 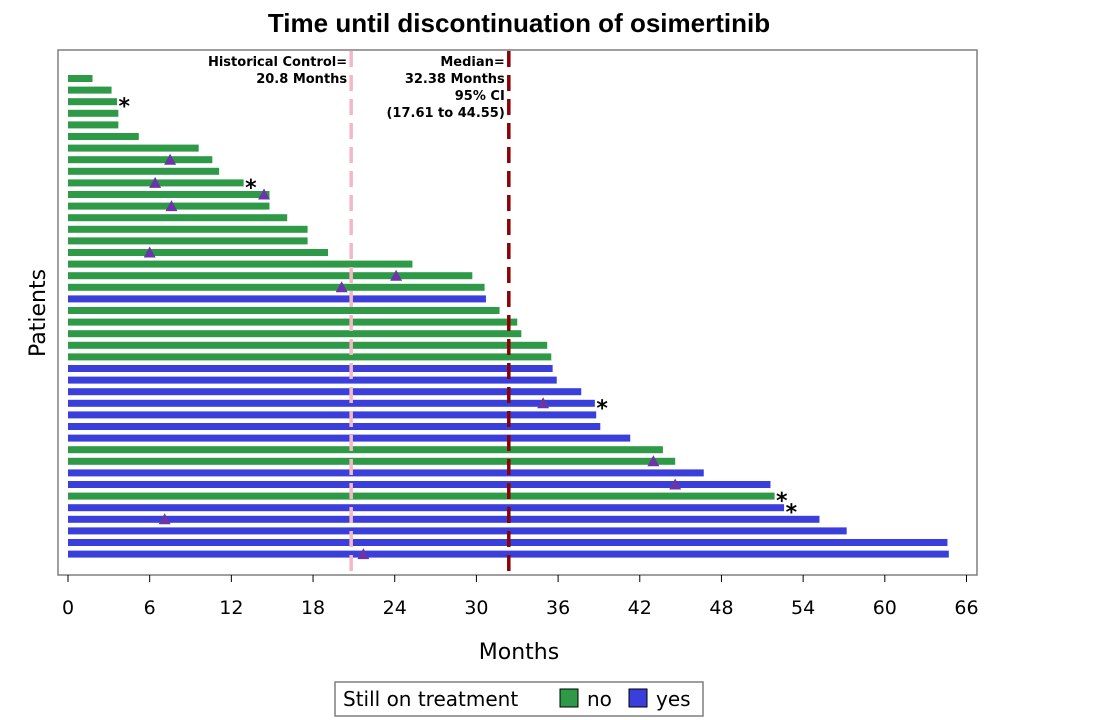 I want to click on asterisk-marker-10: *, so click(x=251, y=188).